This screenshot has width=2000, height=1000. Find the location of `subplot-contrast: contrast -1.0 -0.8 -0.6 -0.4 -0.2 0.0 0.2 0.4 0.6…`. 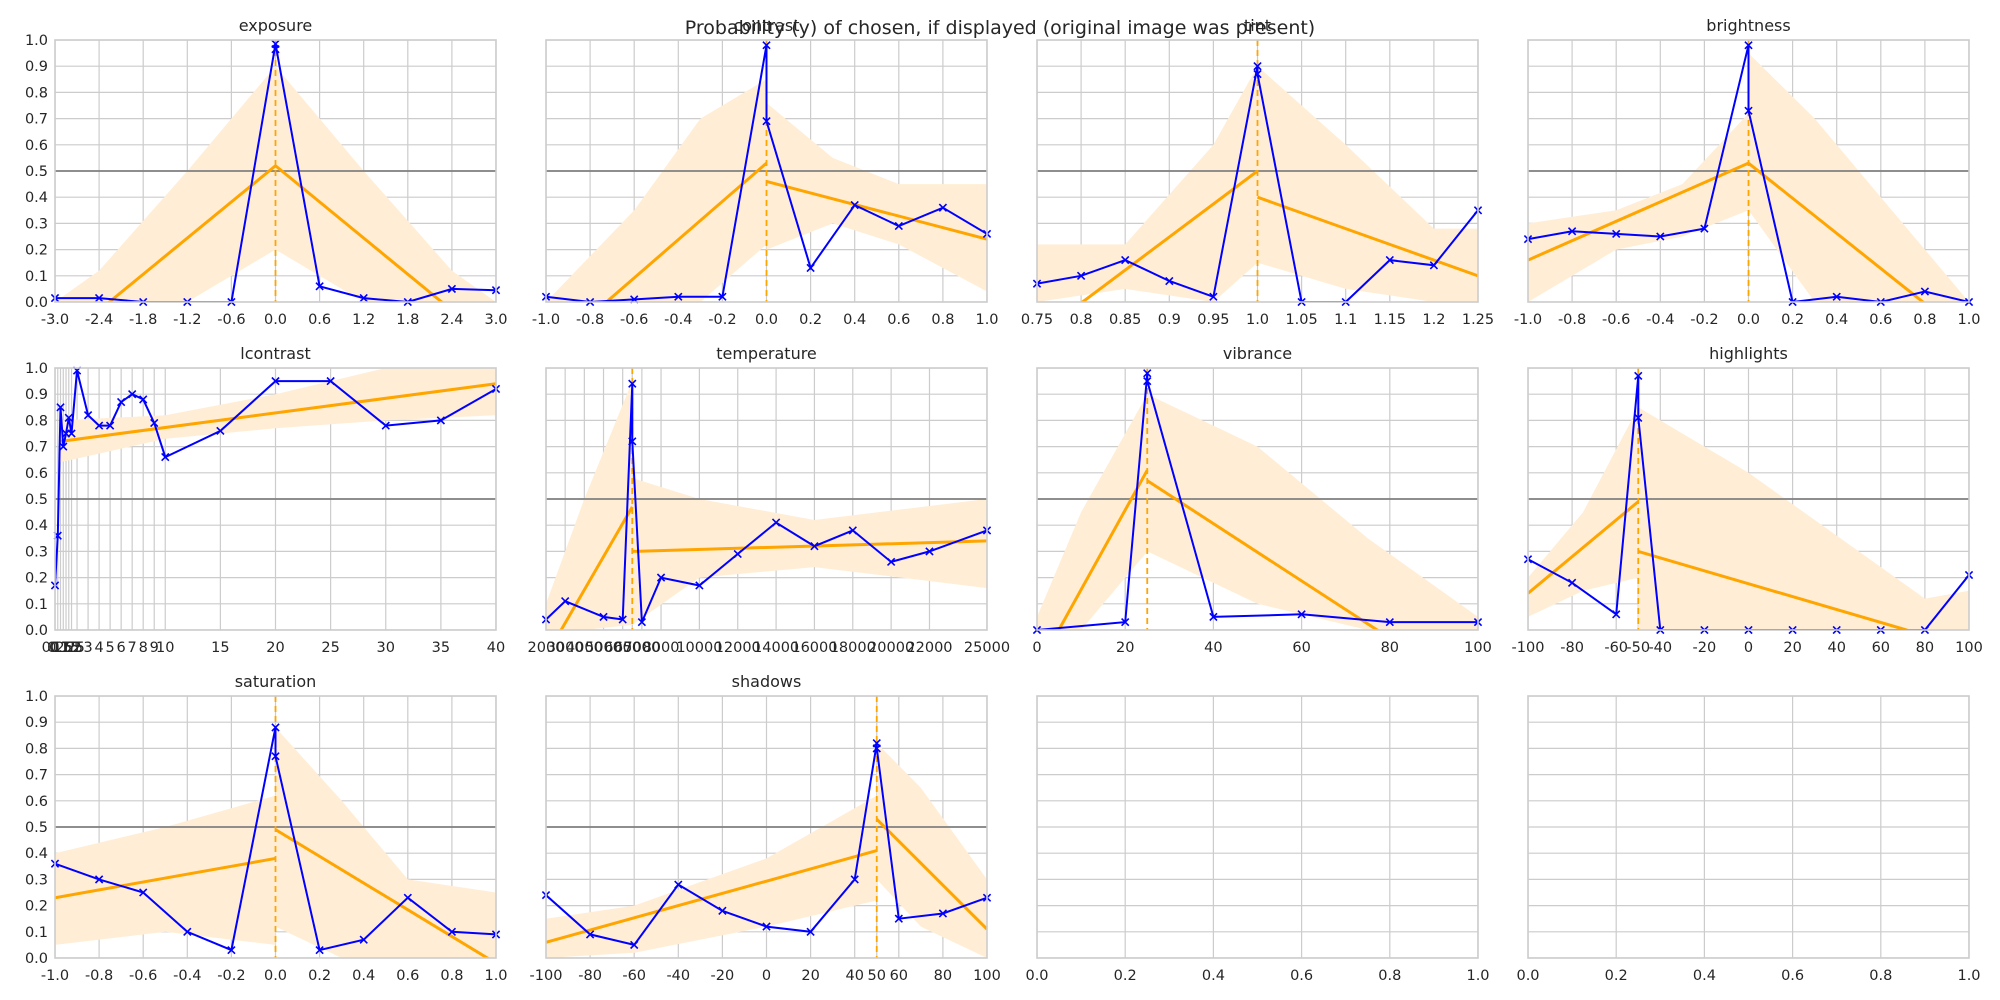

subplot-contrast: contrast -1.0 -0.8 -0.6 -0.4 -0.2 0.0 0.2 0.4 0.6… is located at coordinates (765, 172).